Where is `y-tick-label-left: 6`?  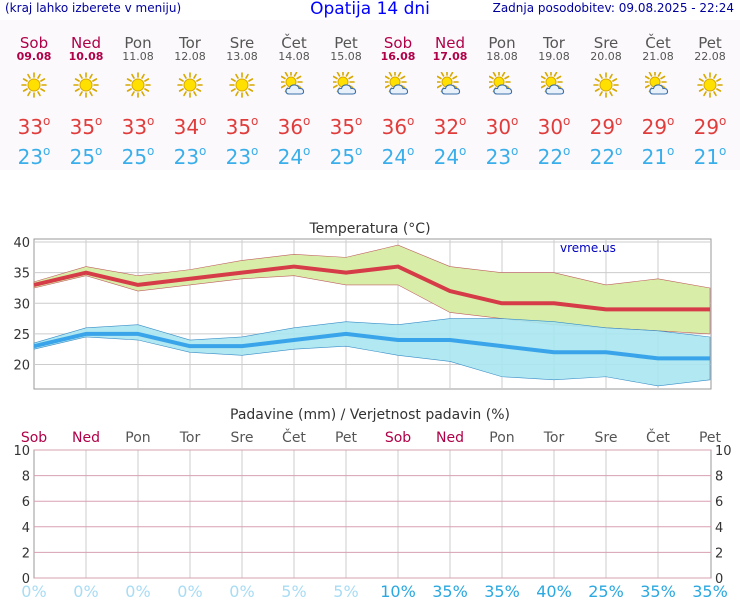 y-tick-label-left: 6 is located at coordinates (26, 502).